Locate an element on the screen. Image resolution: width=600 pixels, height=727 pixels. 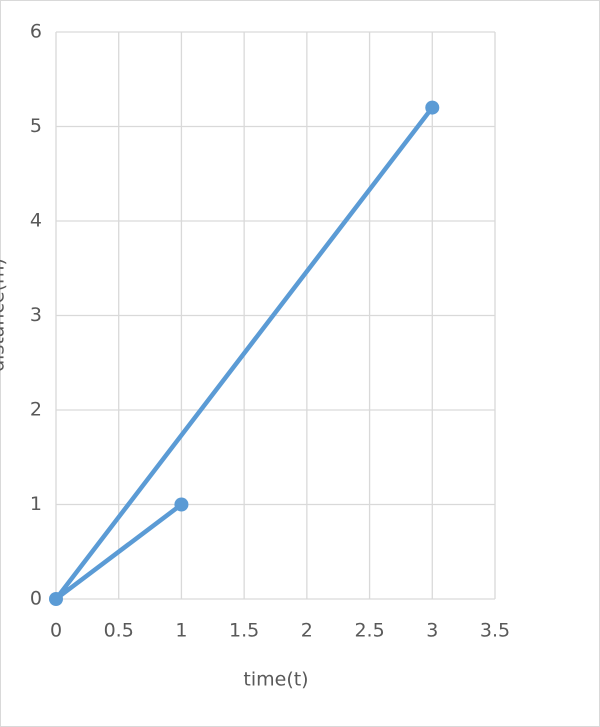
x-tick-label: 0.5 is located at coordinates (119, 631).